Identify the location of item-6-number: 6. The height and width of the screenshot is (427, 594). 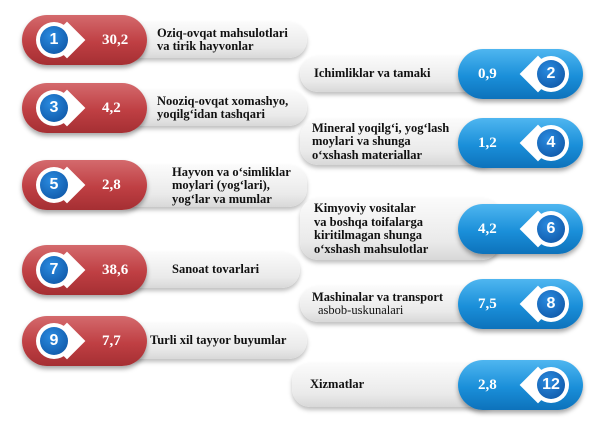
(551, 229).